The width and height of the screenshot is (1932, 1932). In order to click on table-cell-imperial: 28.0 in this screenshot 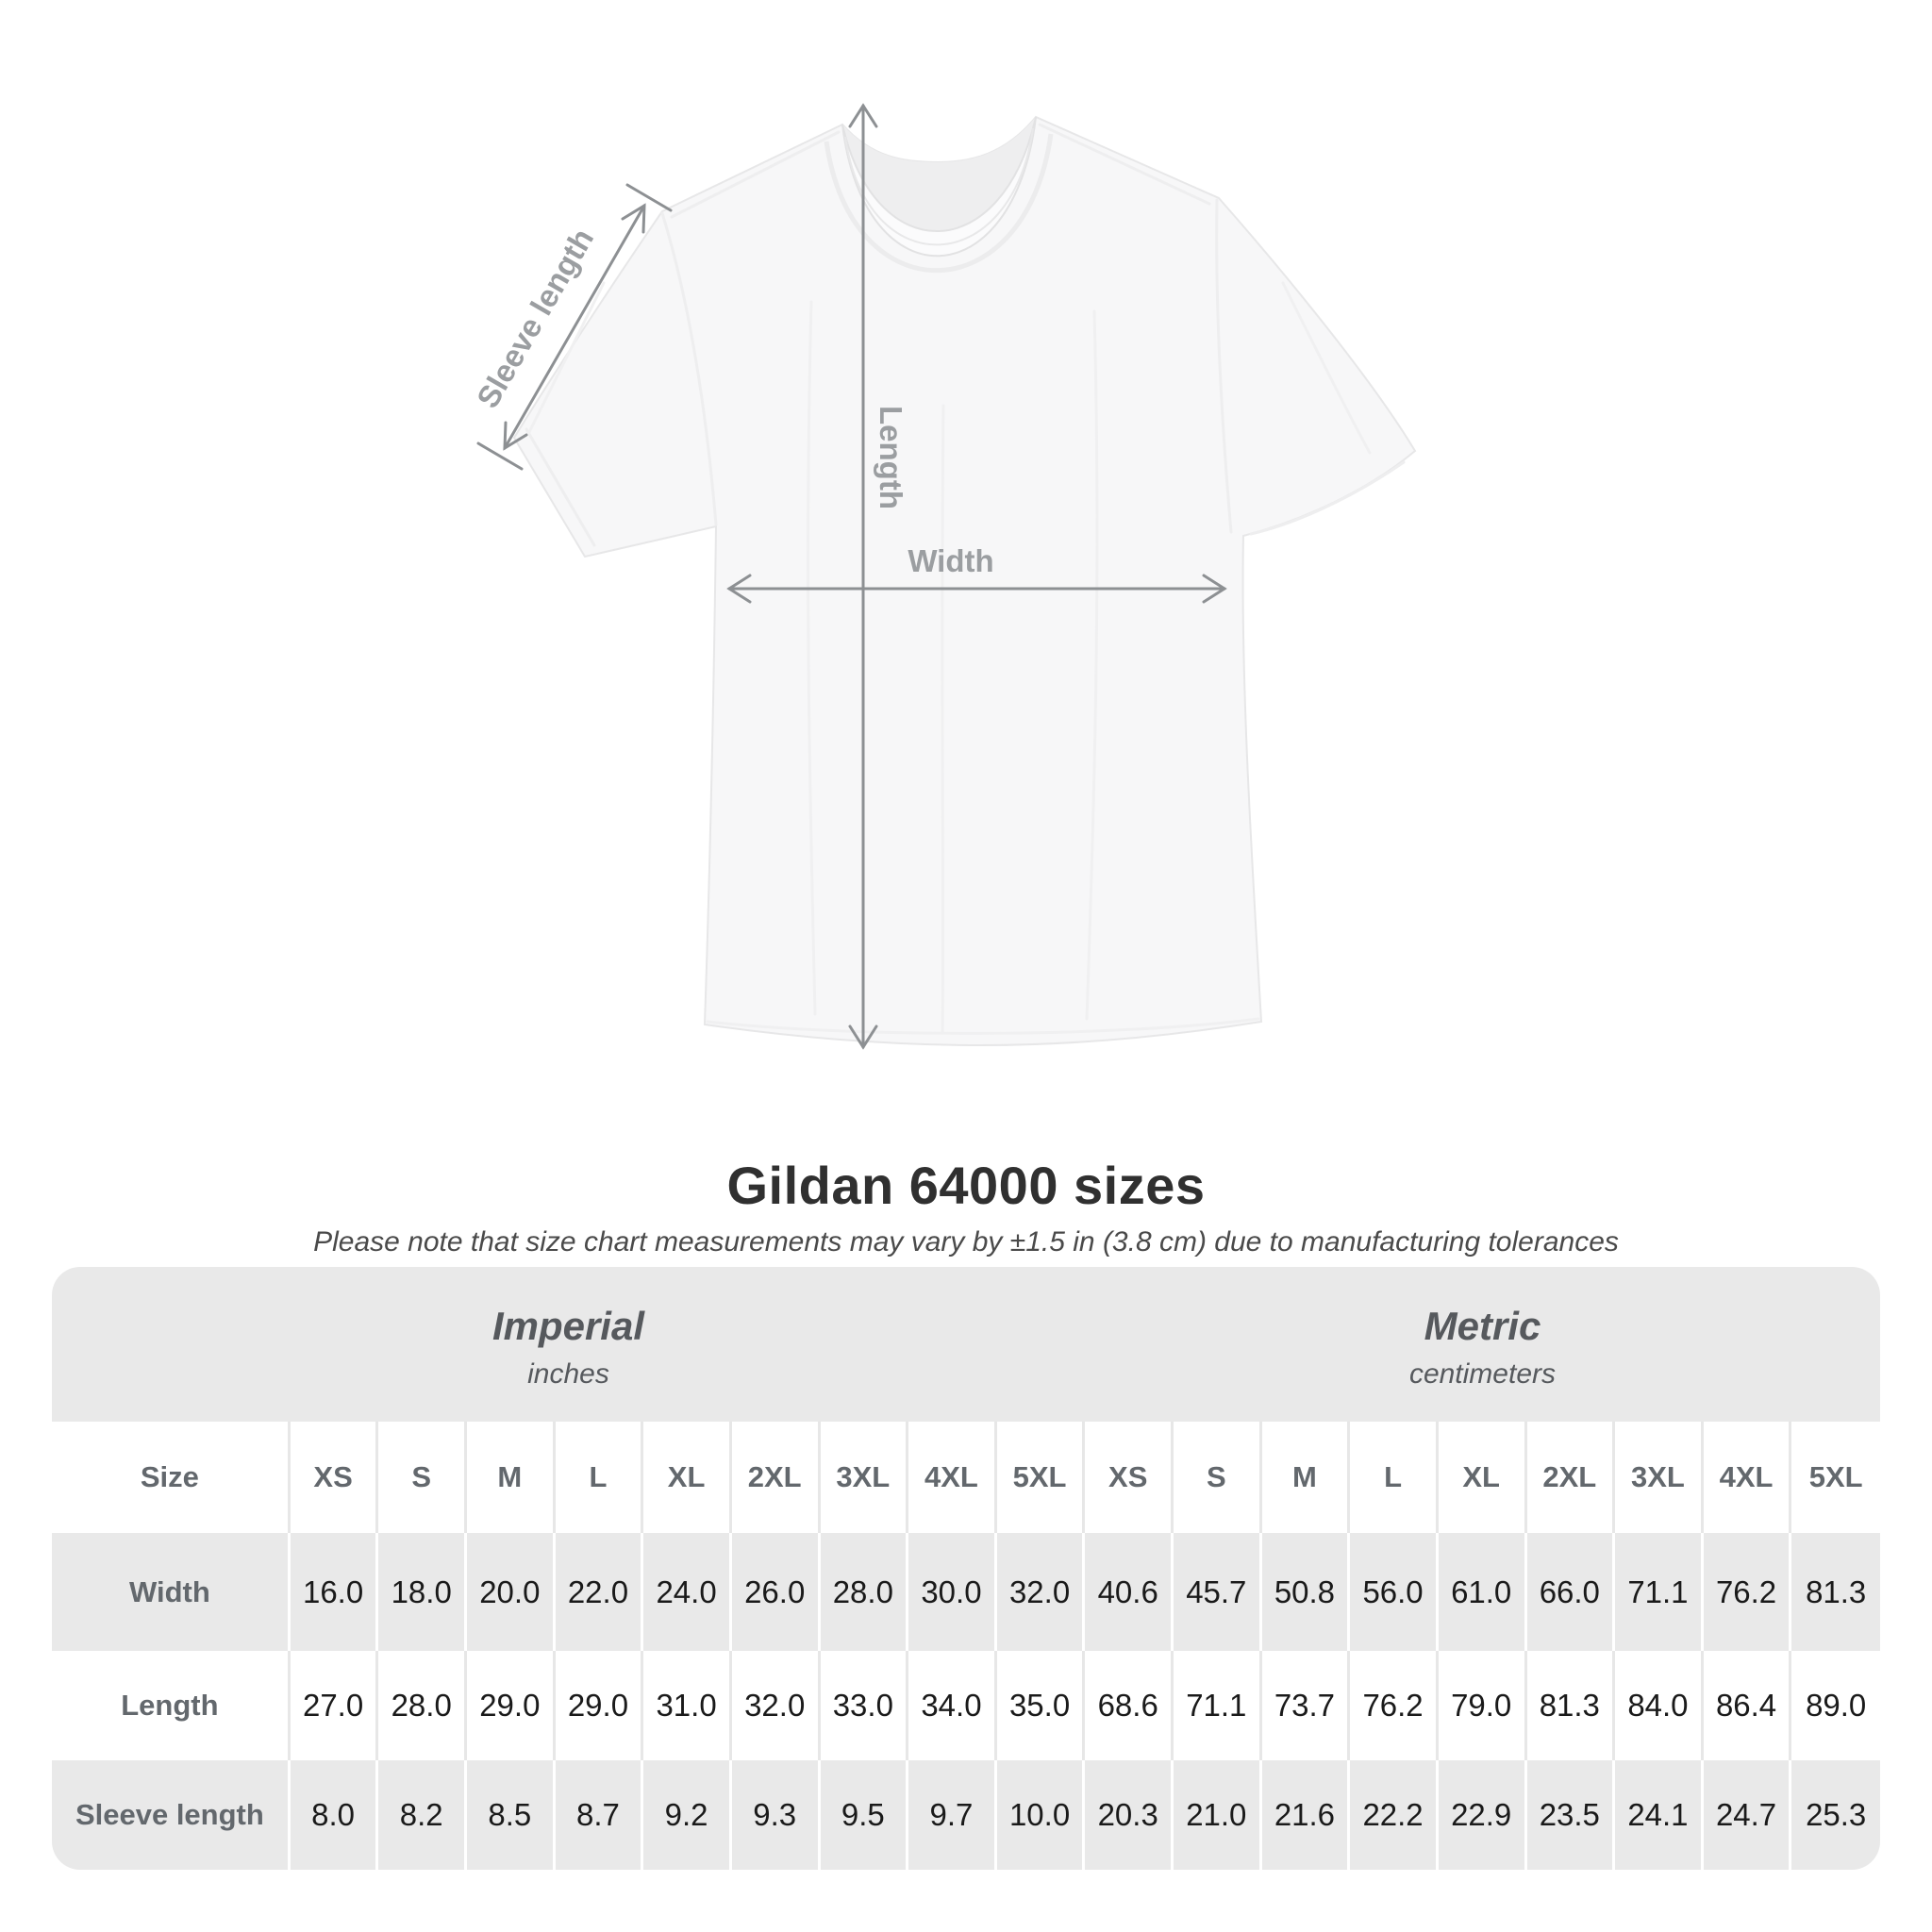, I will do `click(865, 1592)`.